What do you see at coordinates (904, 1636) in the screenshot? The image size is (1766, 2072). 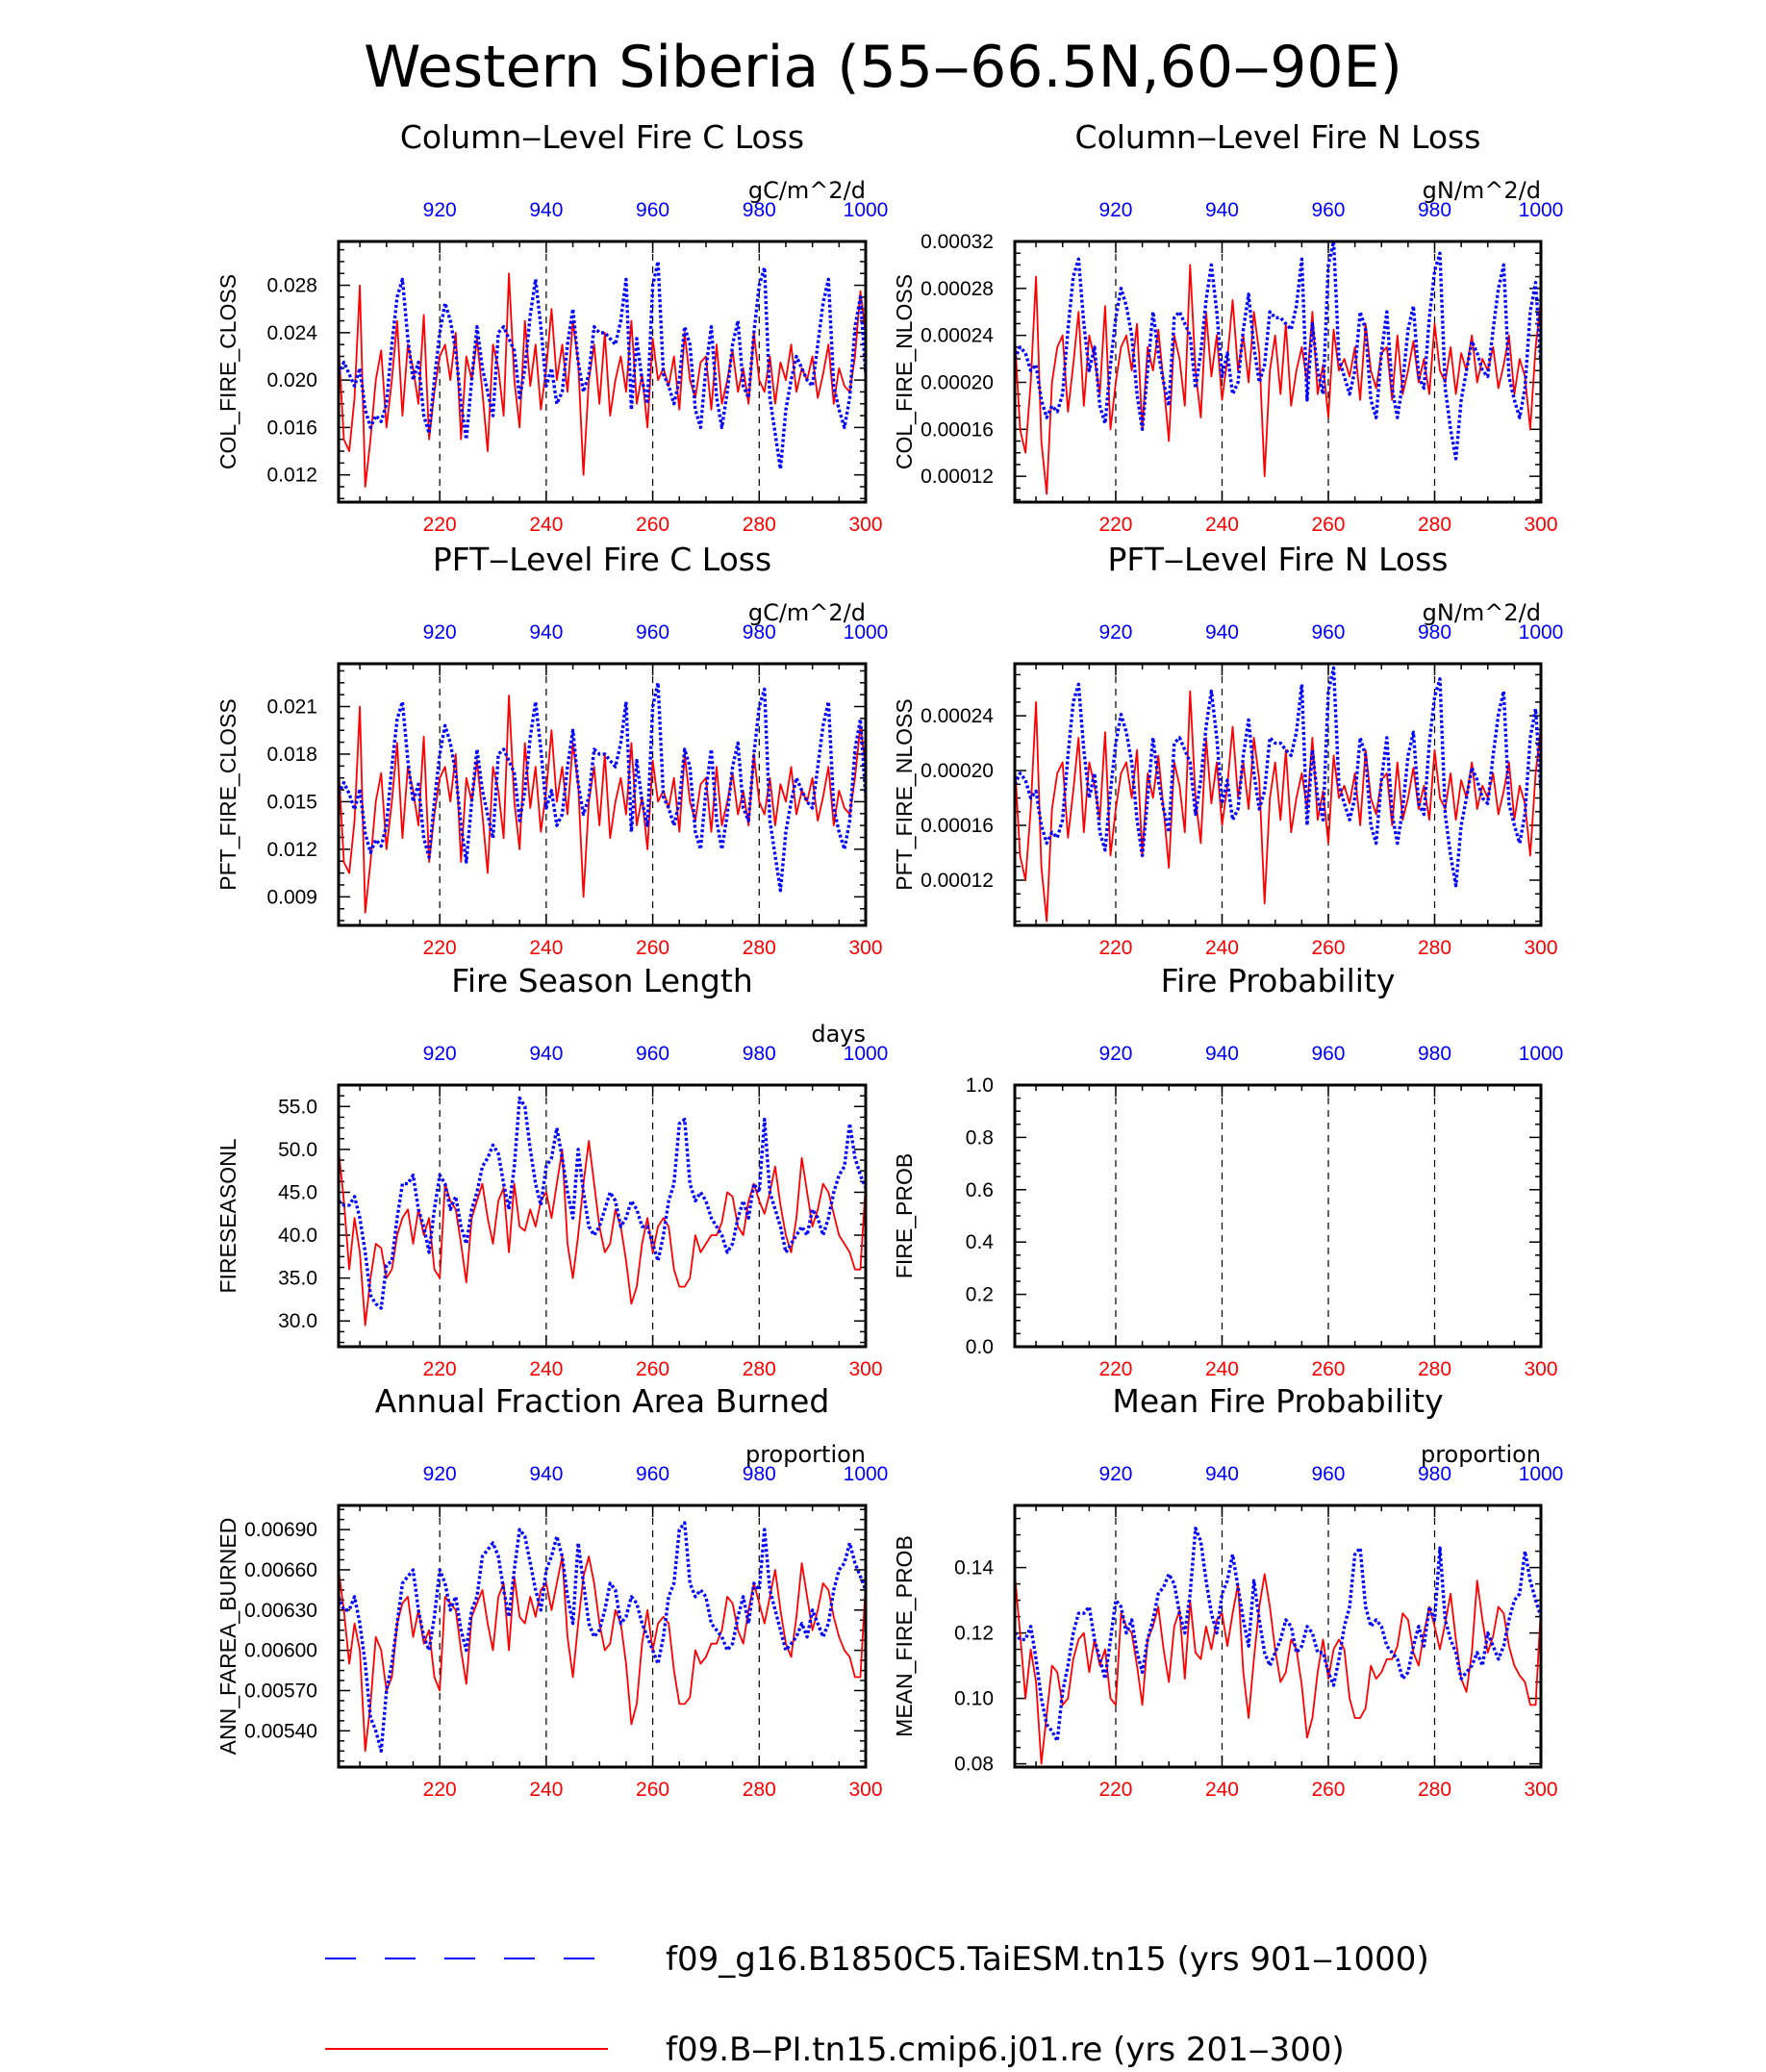 I see `y-axis-label: MEAN_FIRE_PROB` at bounding box center [904, 1636].